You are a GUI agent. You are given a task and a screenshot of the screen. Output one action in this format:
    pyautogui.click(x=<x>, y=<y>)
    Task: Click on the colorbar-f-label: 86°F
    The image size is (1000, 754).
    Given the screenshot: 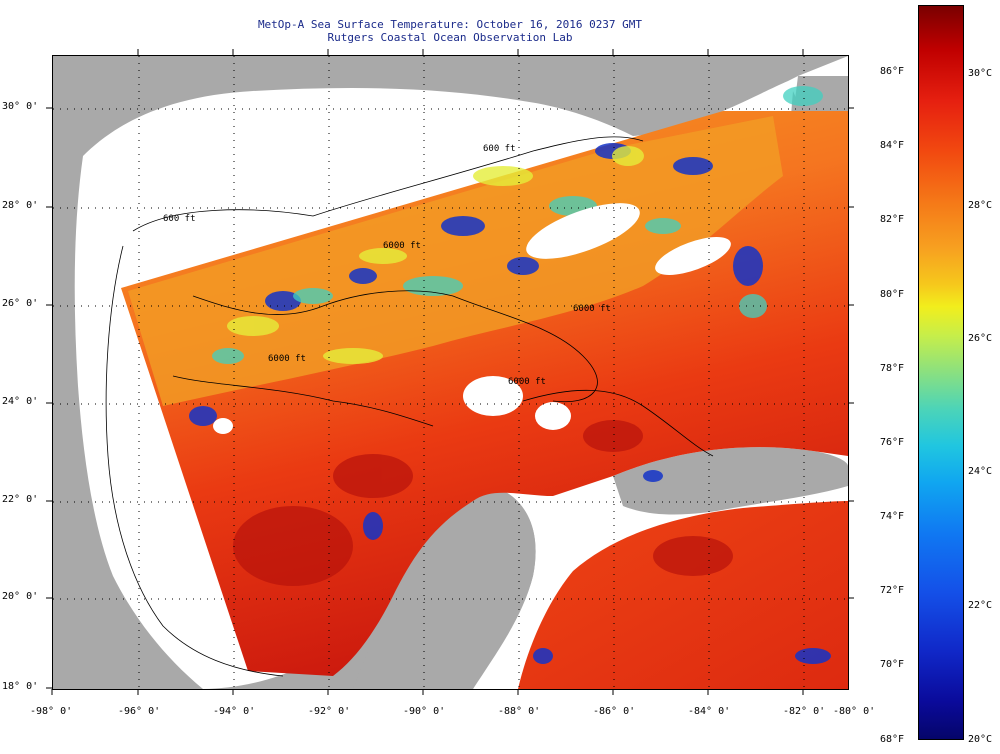 What is the action you would take?
    pyautogui.click(x=892, y=71)
    